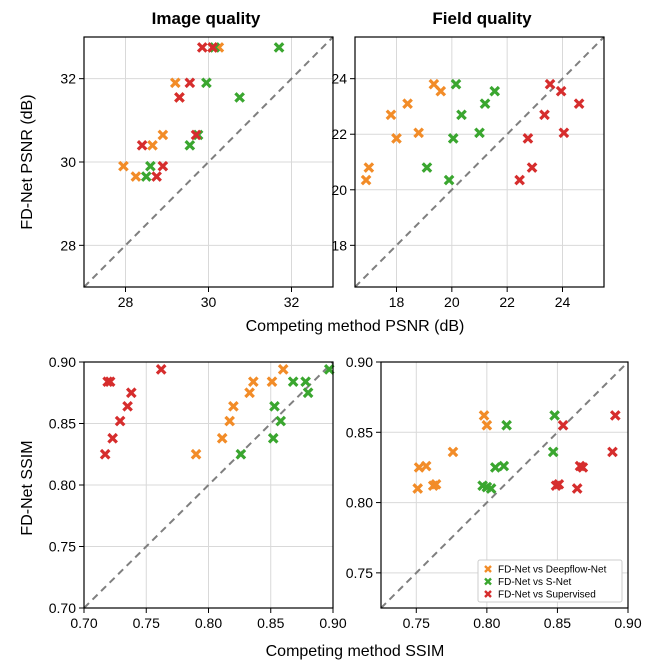 The height and width of the screenshot is (664, 659). I want to click on tick-label-x: 32, so click(292, 302).